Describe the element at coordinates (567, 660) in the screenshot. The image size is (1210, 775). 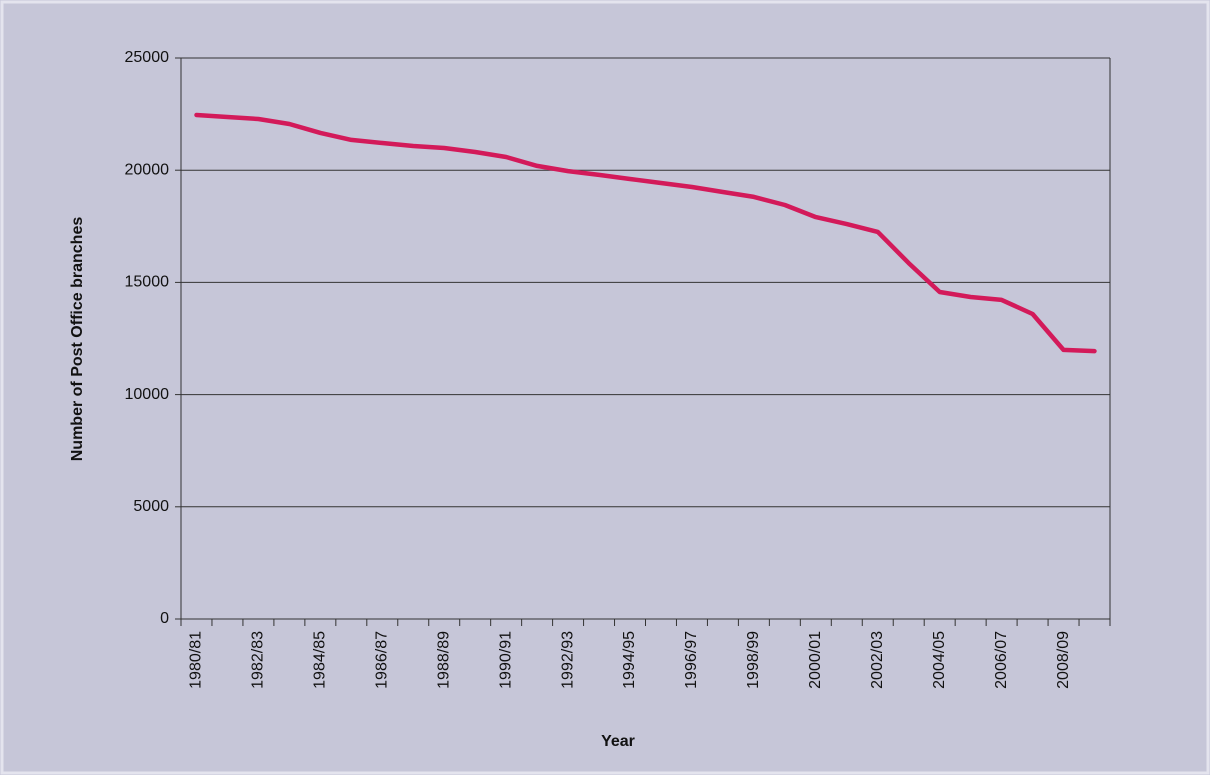
I see `x-tick-label: 1992/93` at that location.